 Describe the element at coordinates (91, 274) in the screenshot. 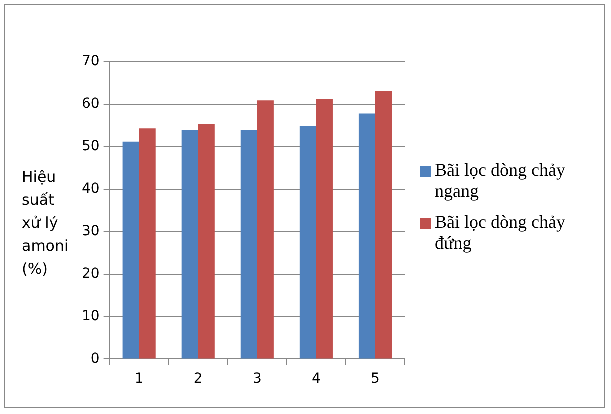

I see `y-tick-label: 20` at that location.